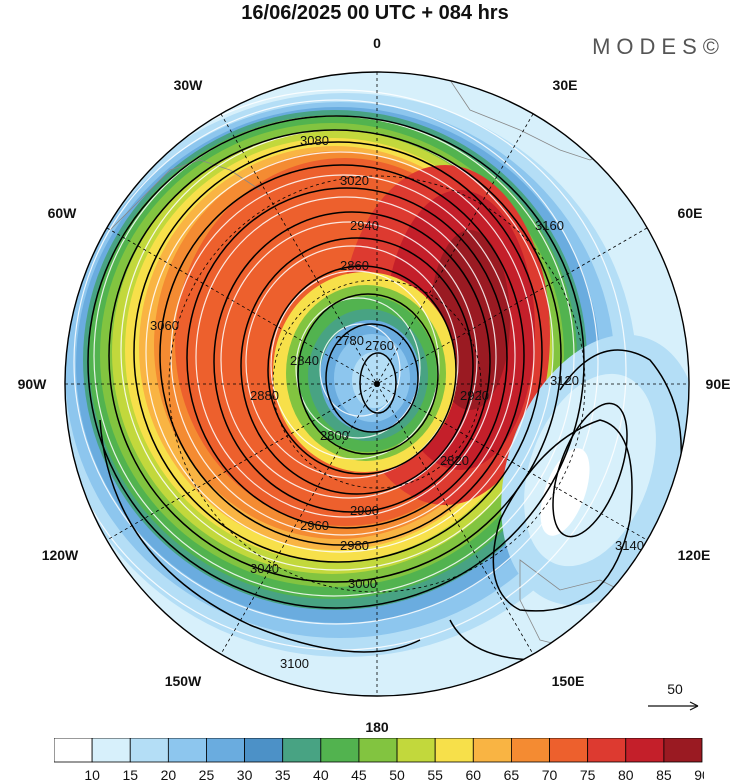 The image size is (750, 782). Describe the element at coordinates (690, 213) in the screenshot. I see `lon-label-60e: 60E` at that location.